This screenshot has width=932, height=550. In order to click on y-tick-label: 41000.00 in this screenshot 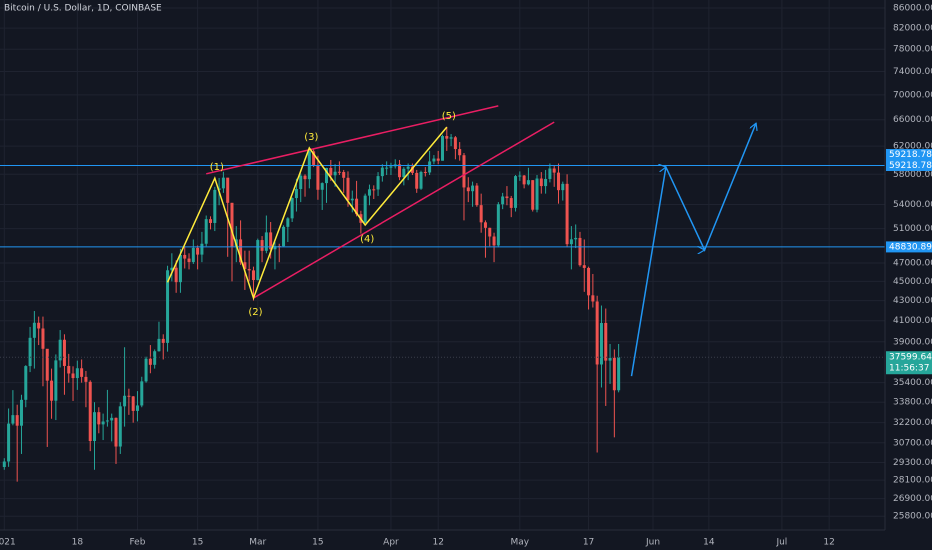, I will do `click(912, 321)`.